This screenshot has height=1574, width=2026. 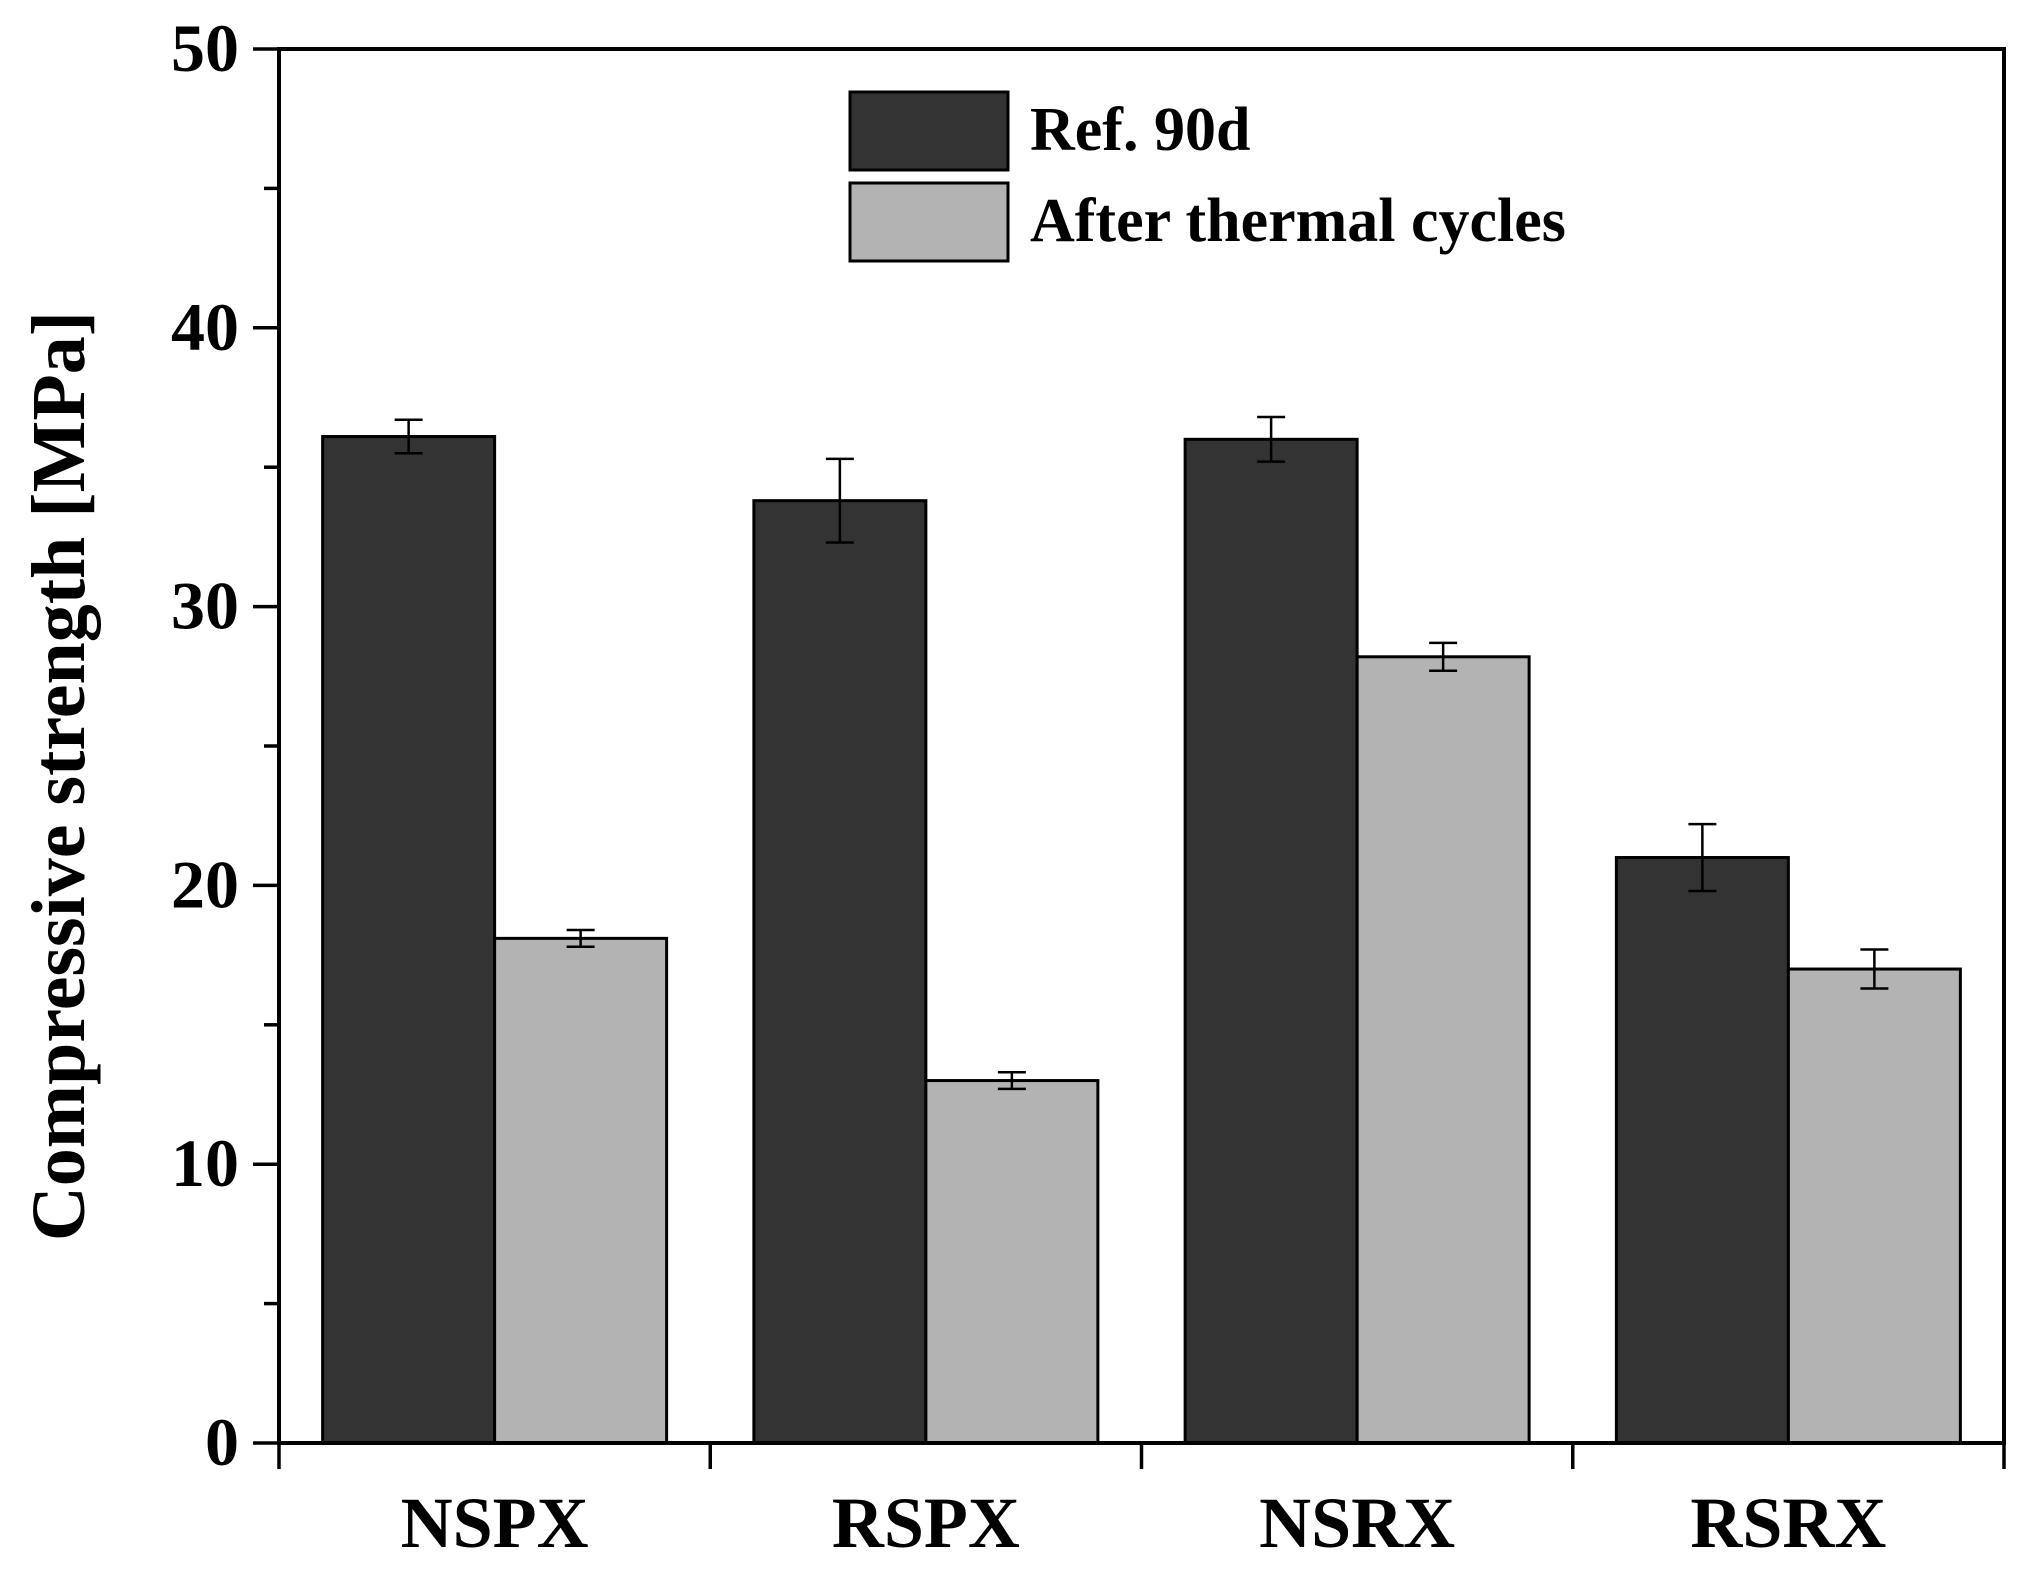 What do you see at coordinates (1141, 1503) in the screenshot?
I see `x-axis-ticks: NSPX RSPX NSRX RSRX` at bounding box center [1141, 1503].